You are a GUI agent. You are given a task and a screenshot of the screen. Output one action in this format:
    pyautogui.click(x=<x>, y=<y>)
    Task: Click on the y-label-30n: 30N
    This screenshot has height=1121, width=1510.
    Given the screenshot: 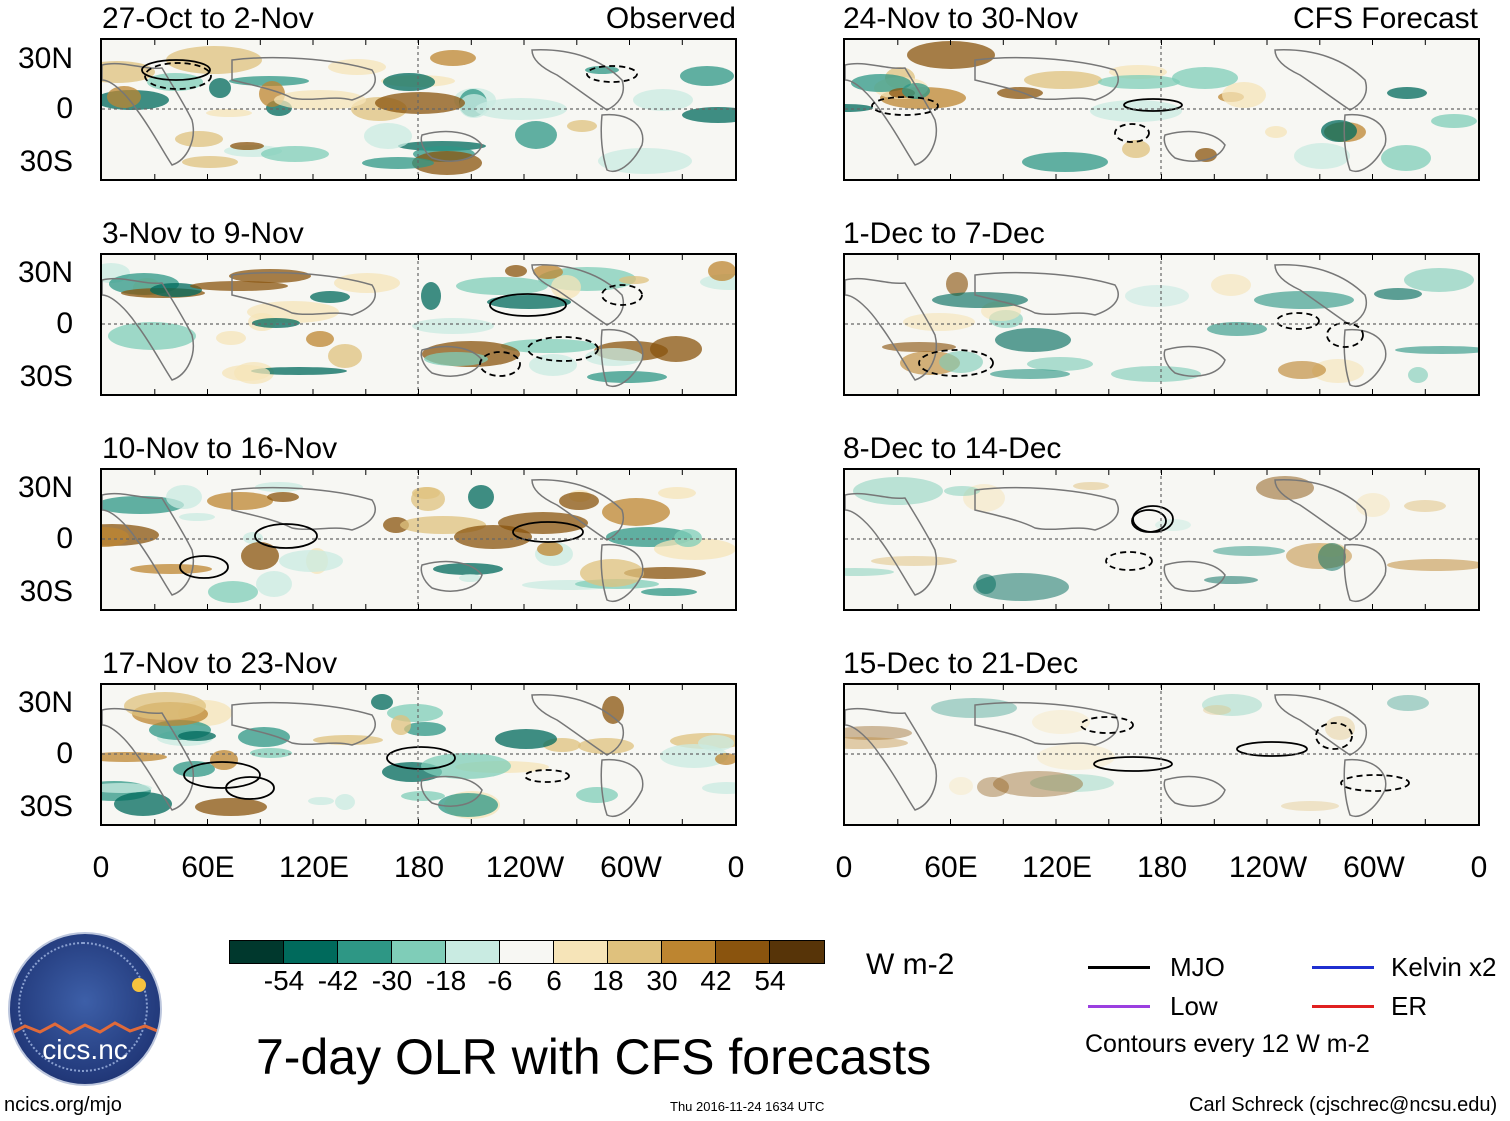 What is the action you would take?
    pyautogui.click(x=45, y=487)
    